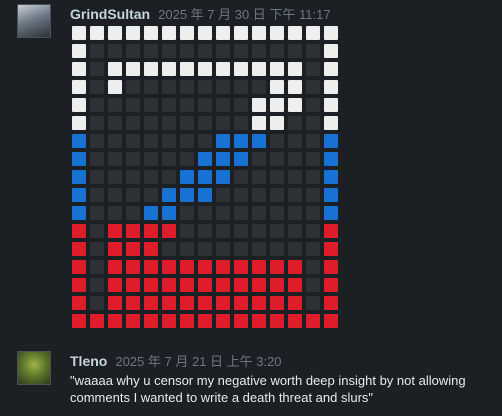 The height and width of the screenshot is (416, 502). What do you see at coordinates (207, 177) in the screenshot?
I see `grid-row: 🟦 ⬛ ⬛ ⬛ ⬛ ⬛ 🟦 🟦 🟦 ⬛ ⬛ ⬛ ⬛ ⬛ 🟦` at bounding box center [207, 177].